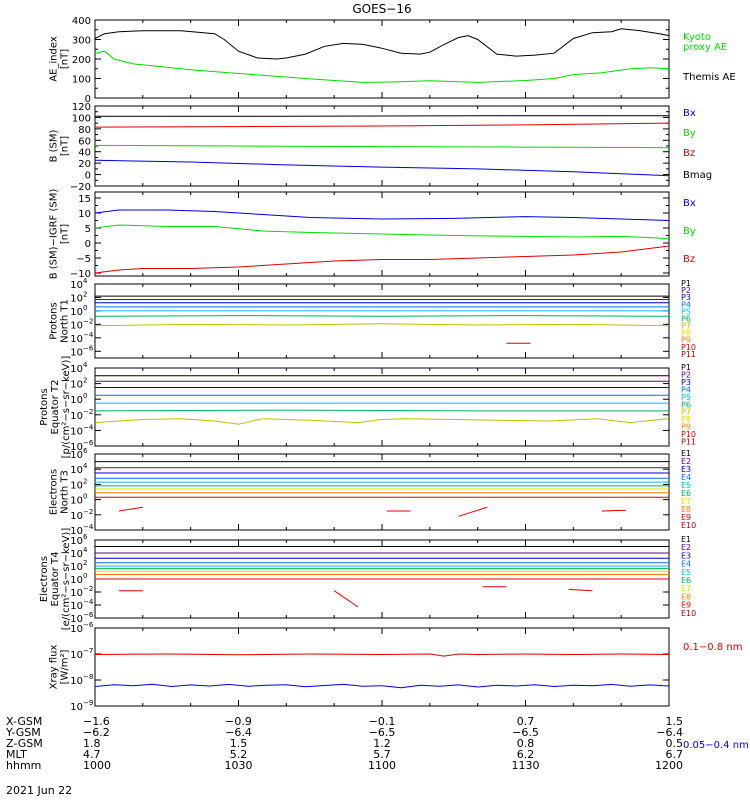 The height and width of the screenshot is (800, 750). What do you see at coordinates (130, 509) in the screenshot?
I see `series-e10-seg1` at bounding box center [130, 509].